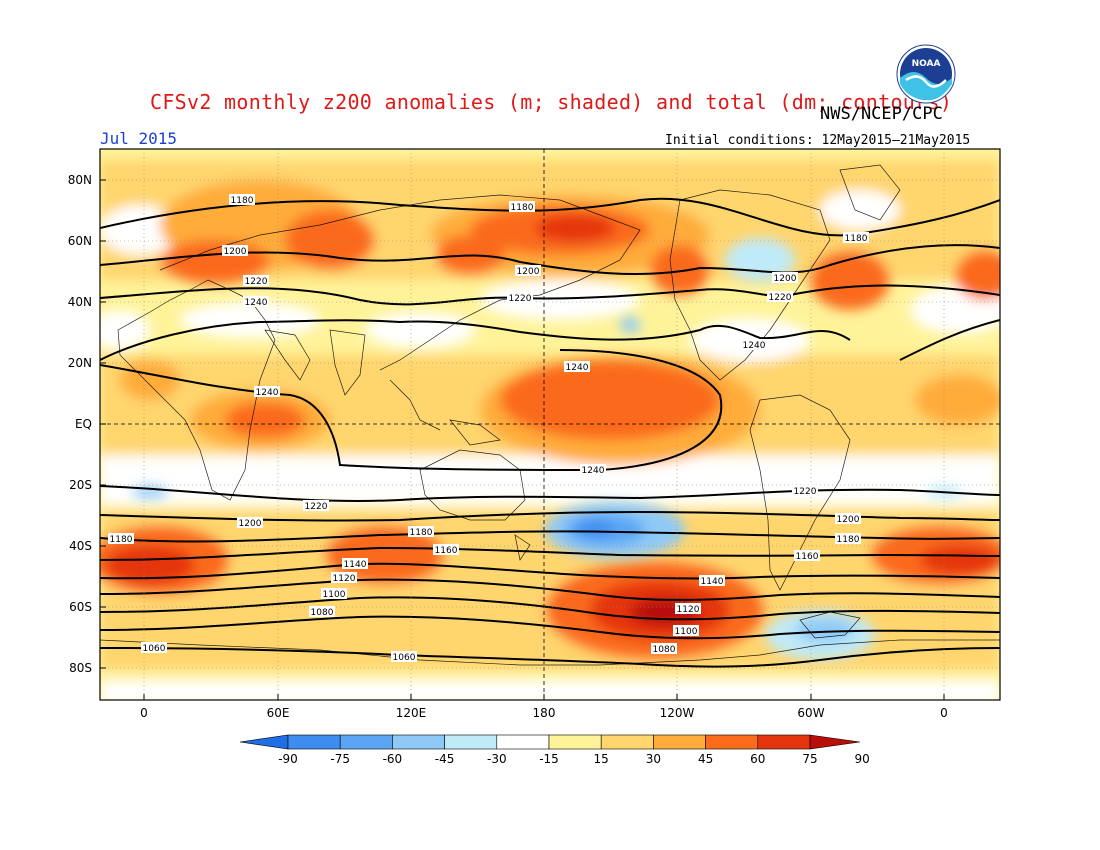 This screenshot has width=1100, height=850. What do you see at coordinates (80, 668) in the screenshot?
I see `lat-label: 80S` at bounding box center [80, 668].